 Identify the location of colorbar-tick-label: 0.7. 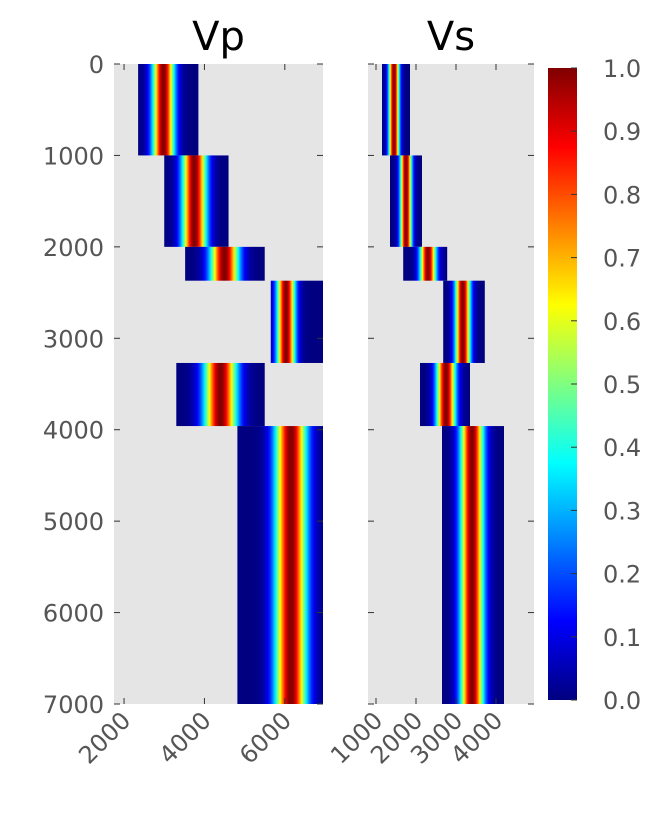
(622, 259).